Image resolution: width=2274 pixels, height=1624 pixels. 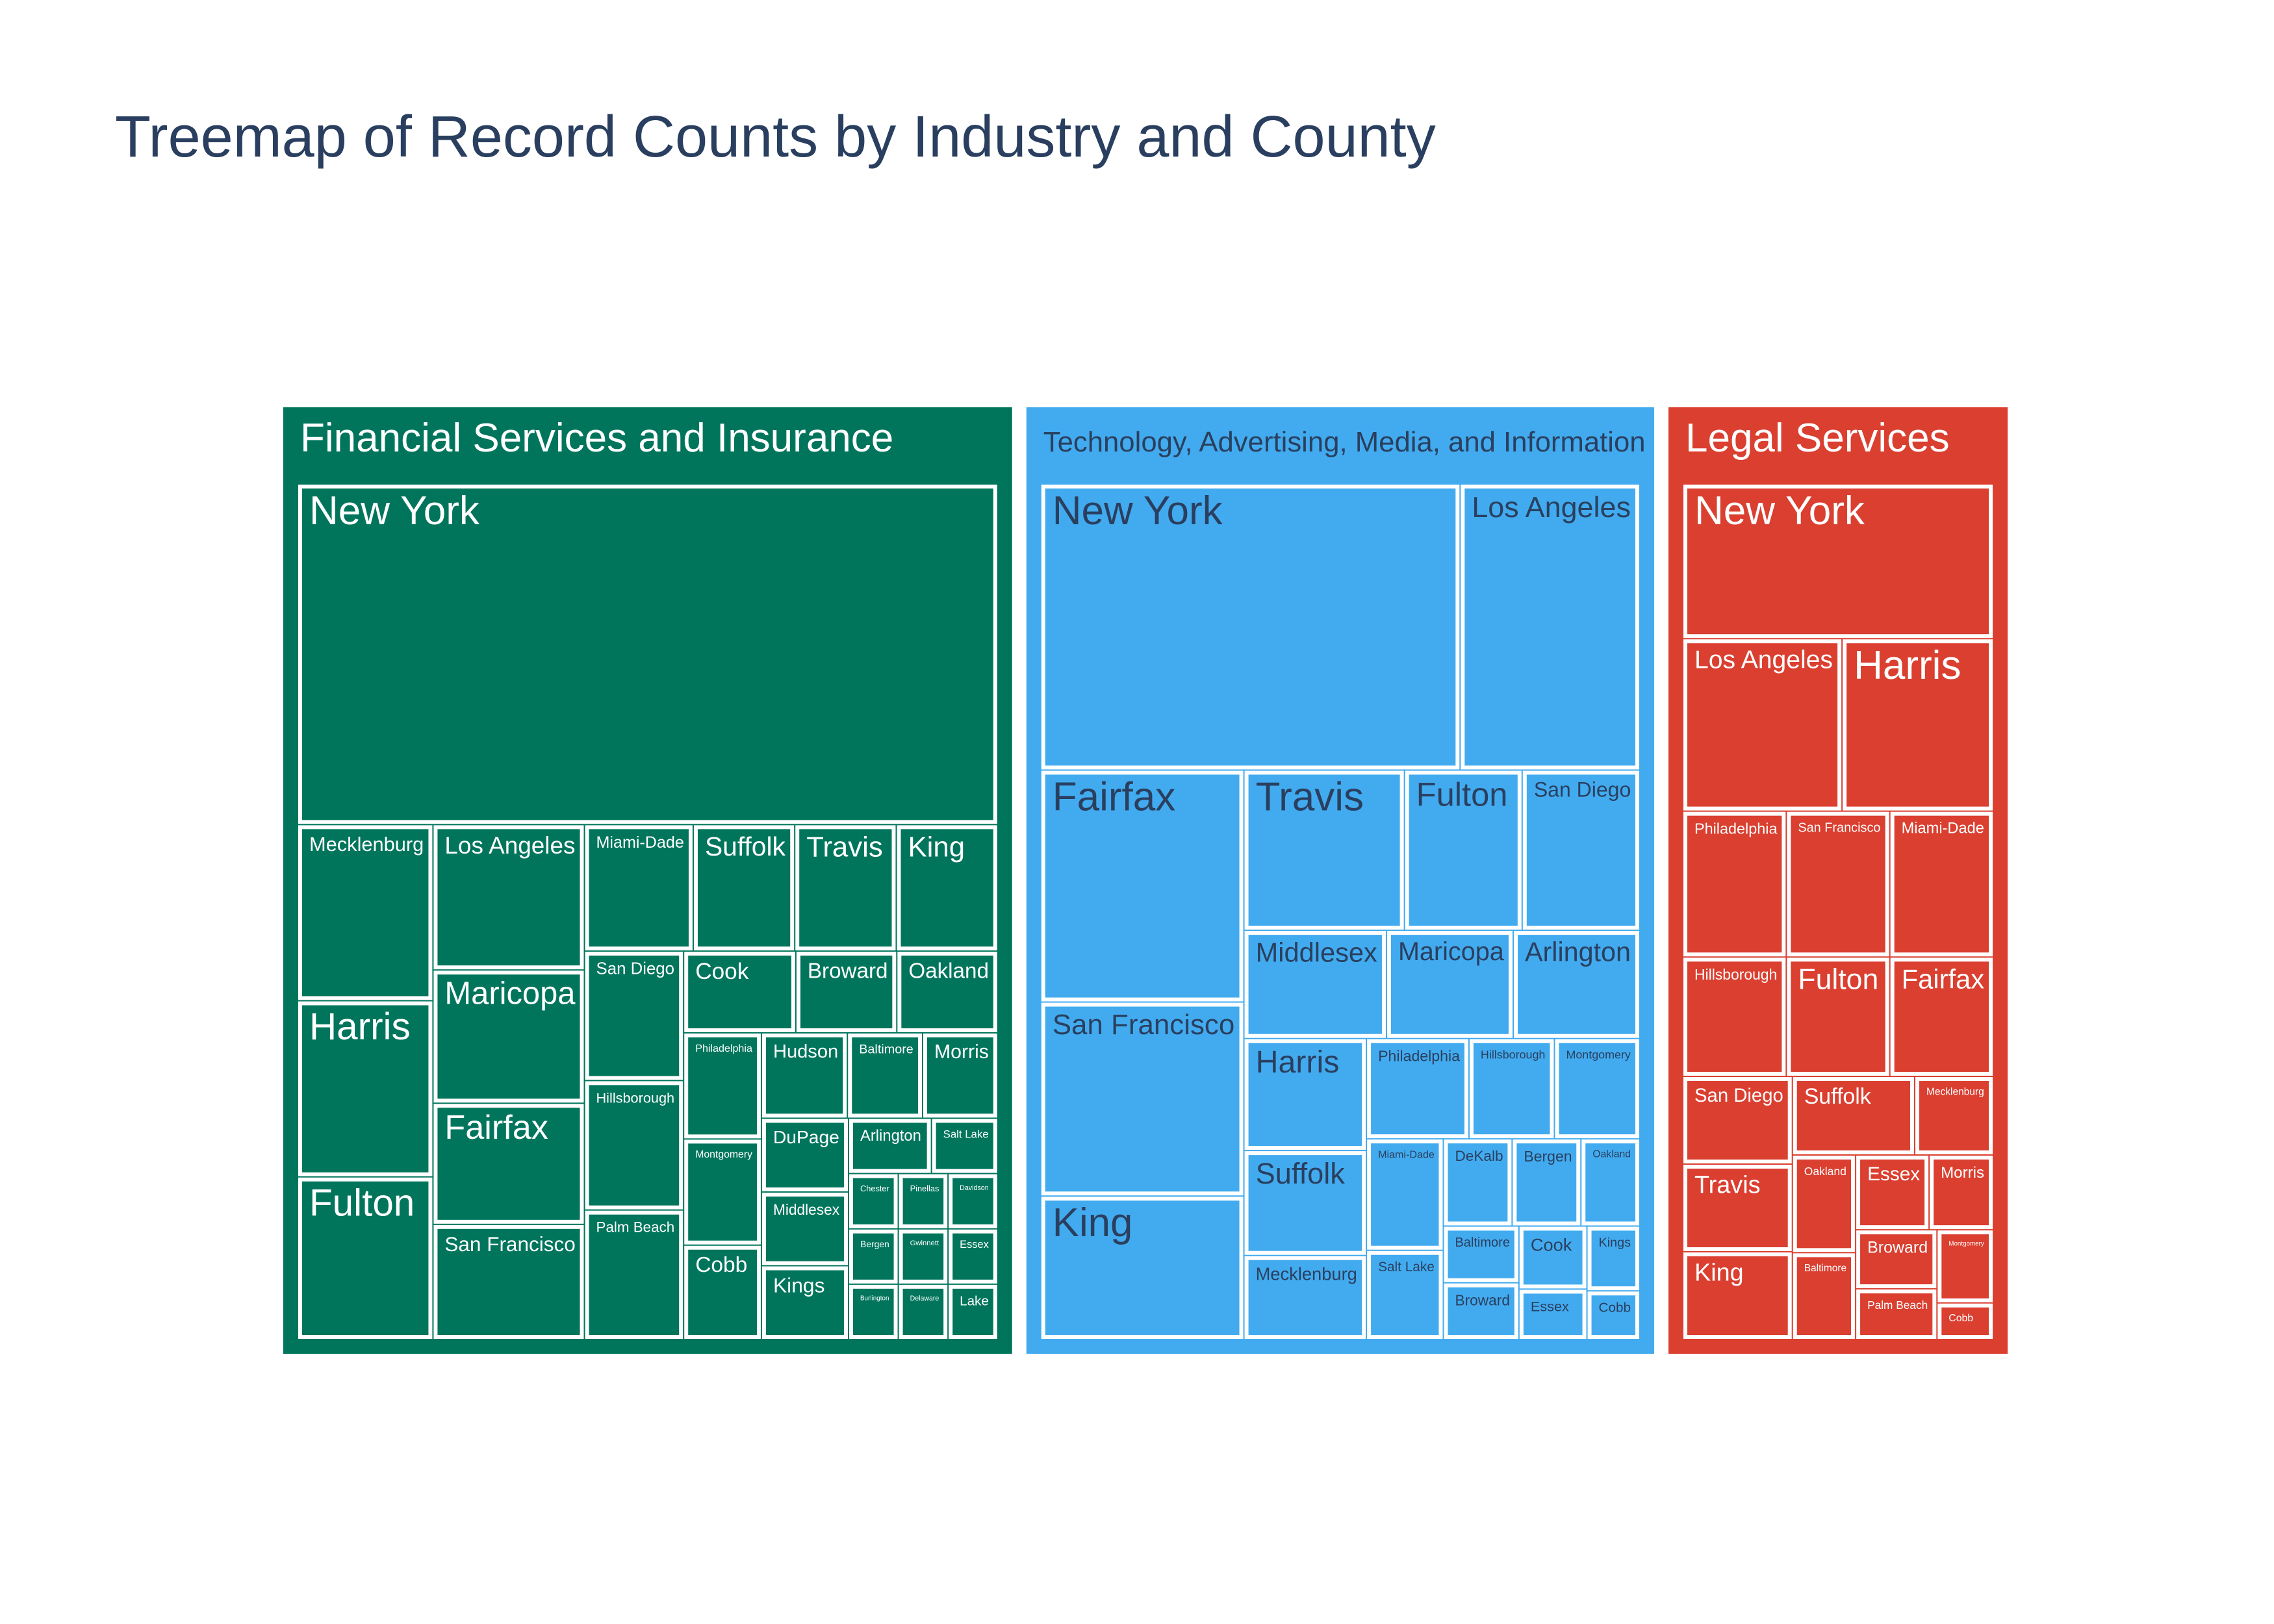 I want to click on county-chester: Chester, so click(x=873, y=1201).